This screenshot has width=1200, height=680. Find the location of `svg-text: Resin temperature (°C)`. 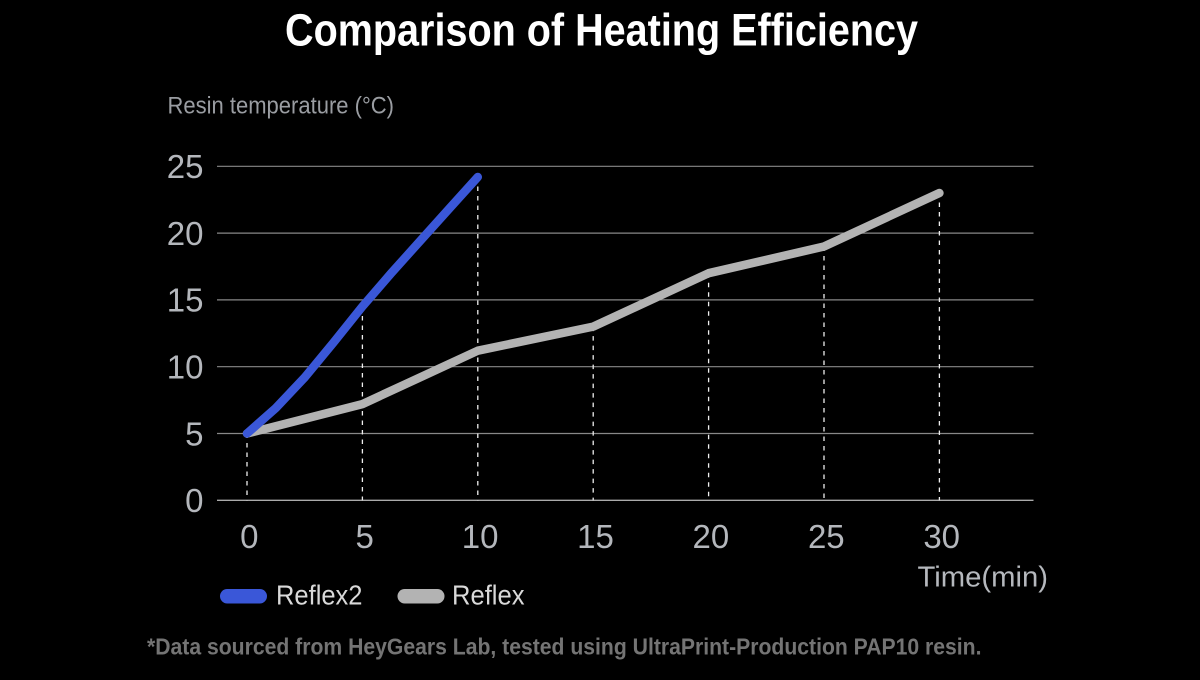

svg-text: Resin temperature (°C) is located at coordinates (281, 106).